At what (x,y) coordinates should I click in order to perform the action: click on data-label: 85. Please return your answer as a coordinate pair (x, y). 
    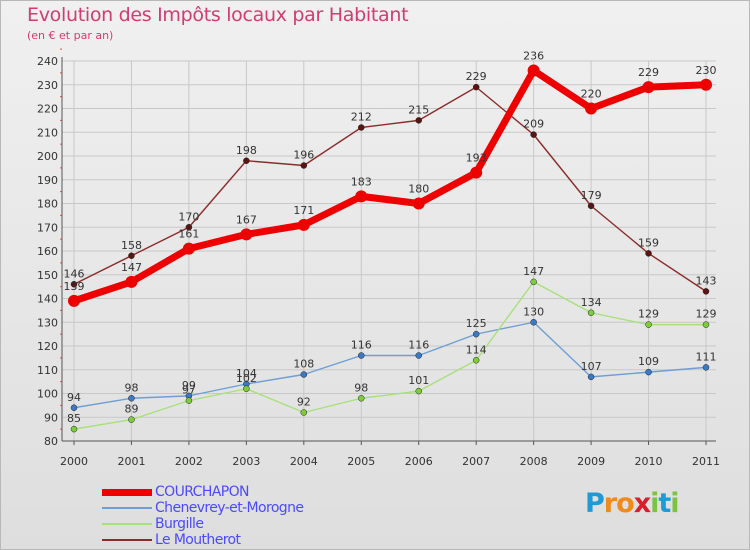
    Looking at the image, I should click on (74, 418).